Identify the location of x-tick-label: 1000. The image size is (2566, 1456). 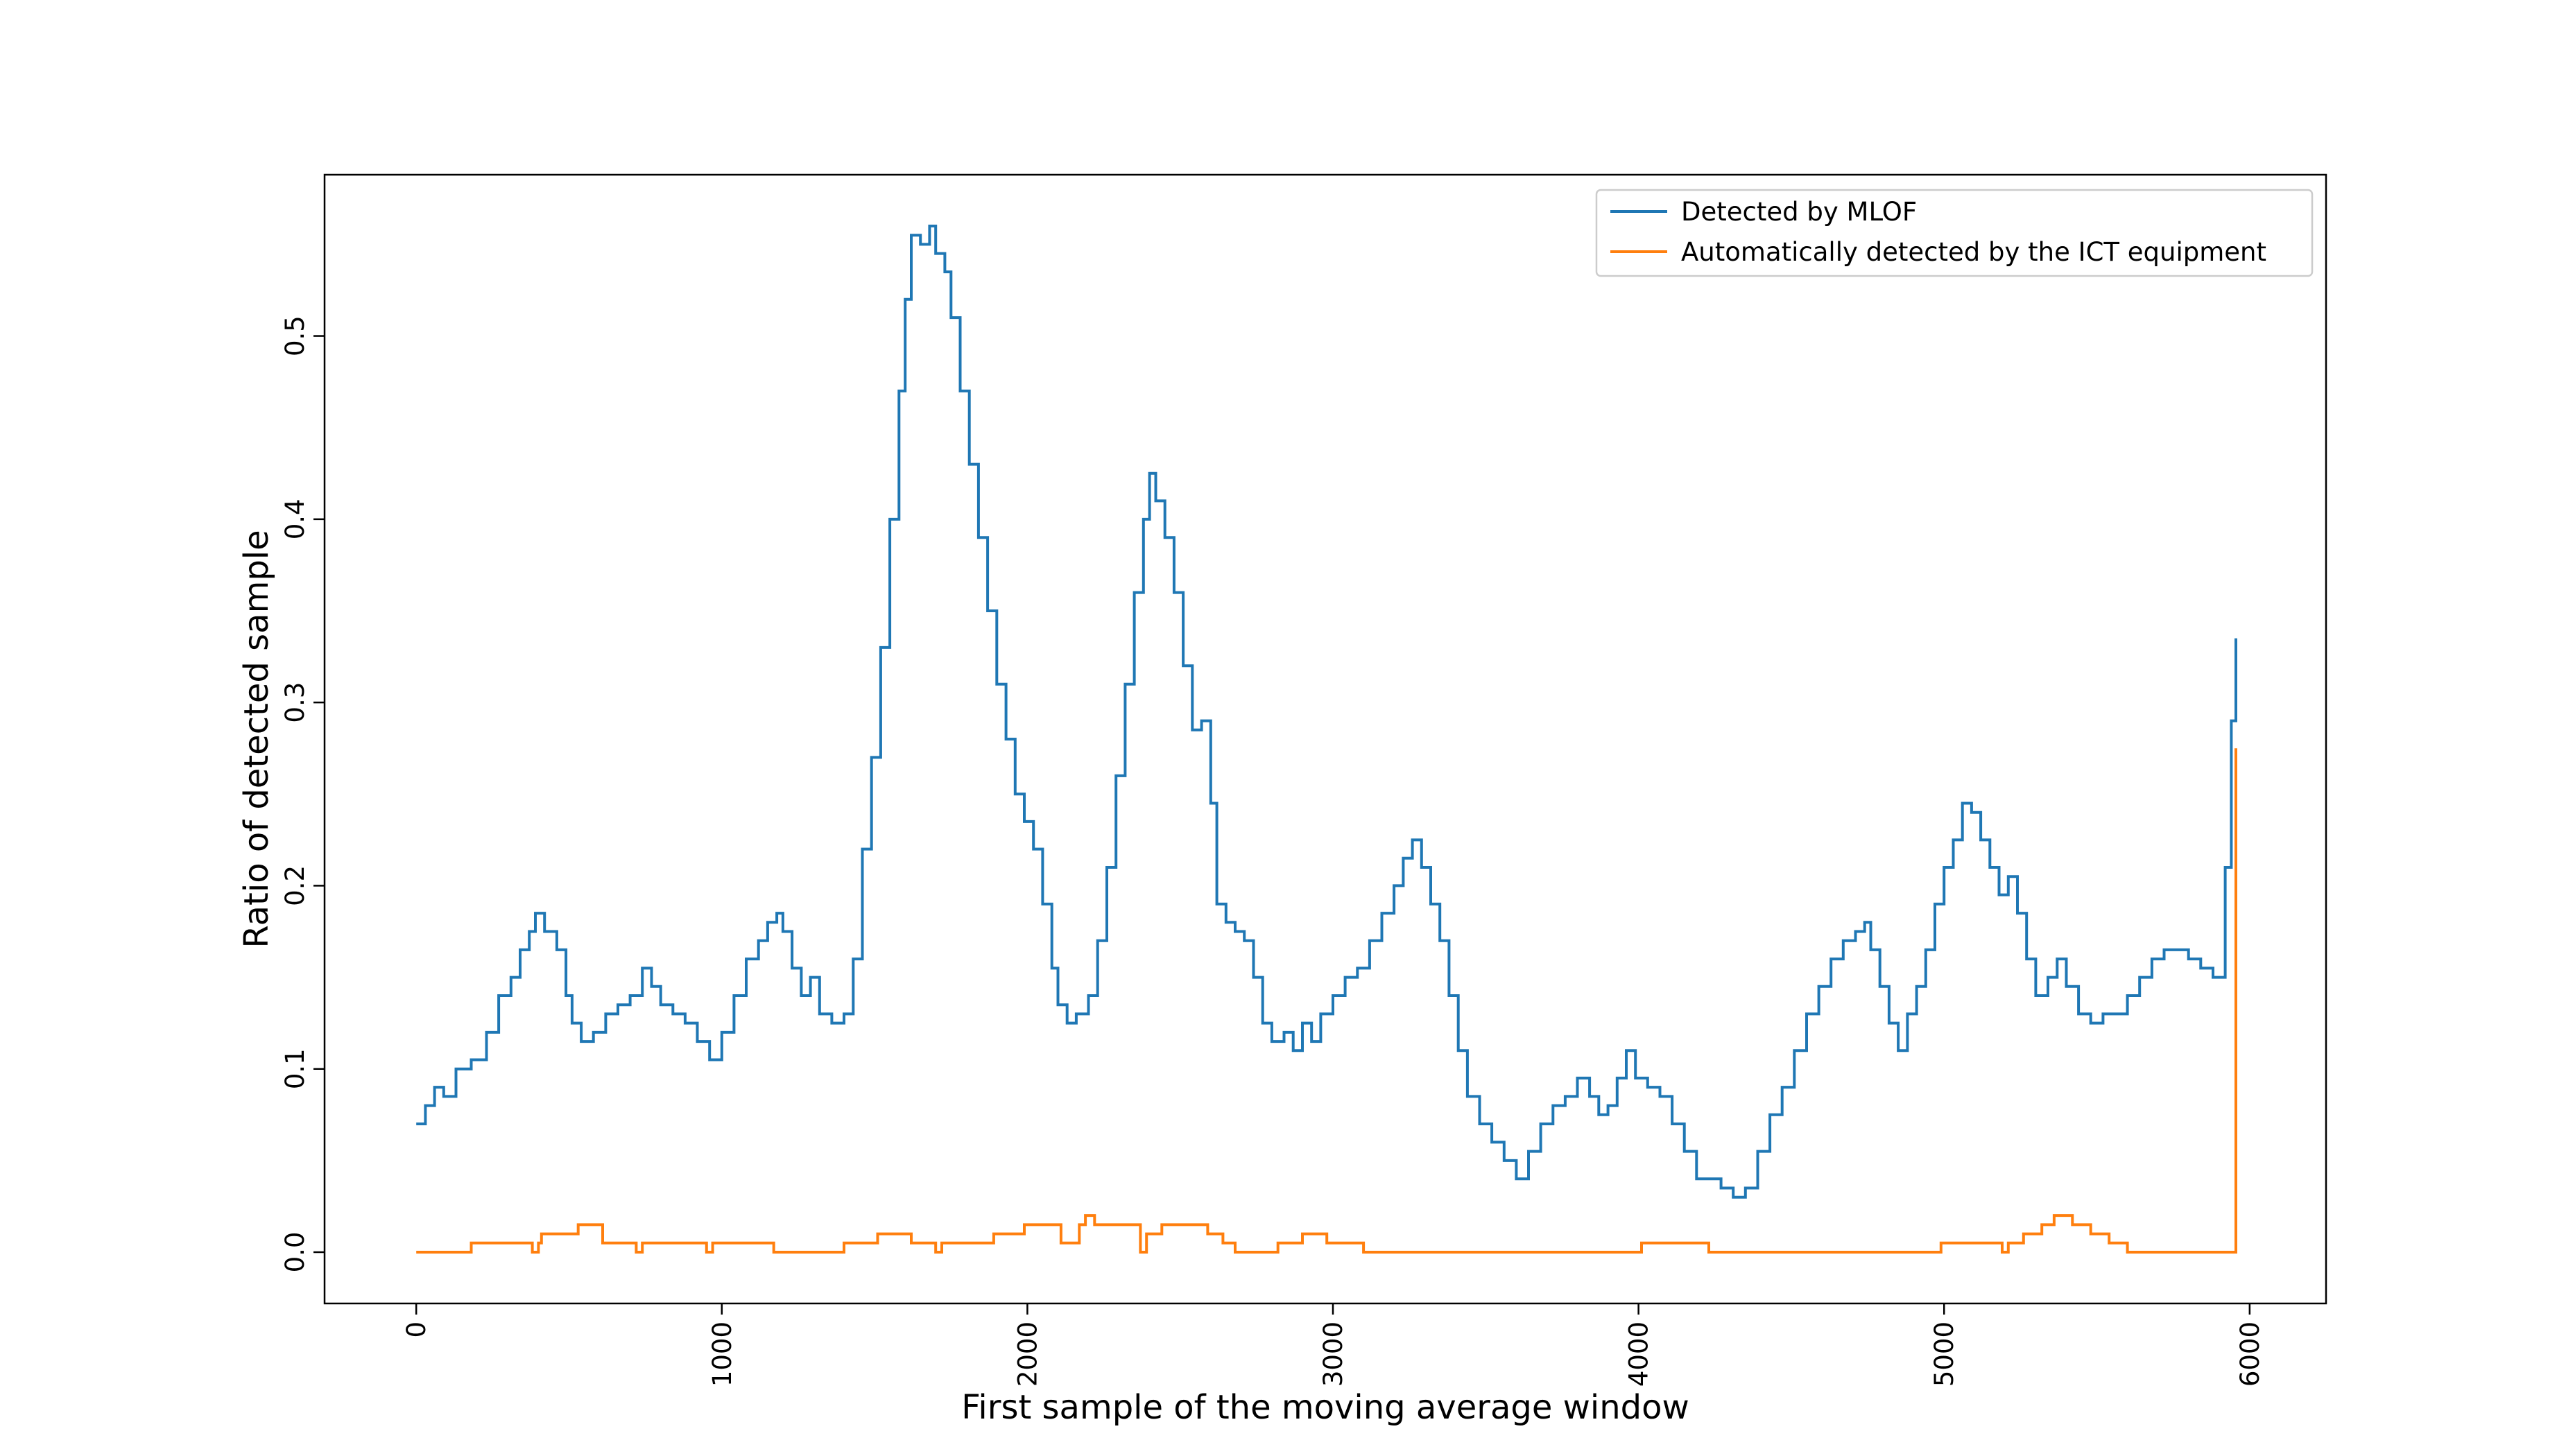
(722, 1354).